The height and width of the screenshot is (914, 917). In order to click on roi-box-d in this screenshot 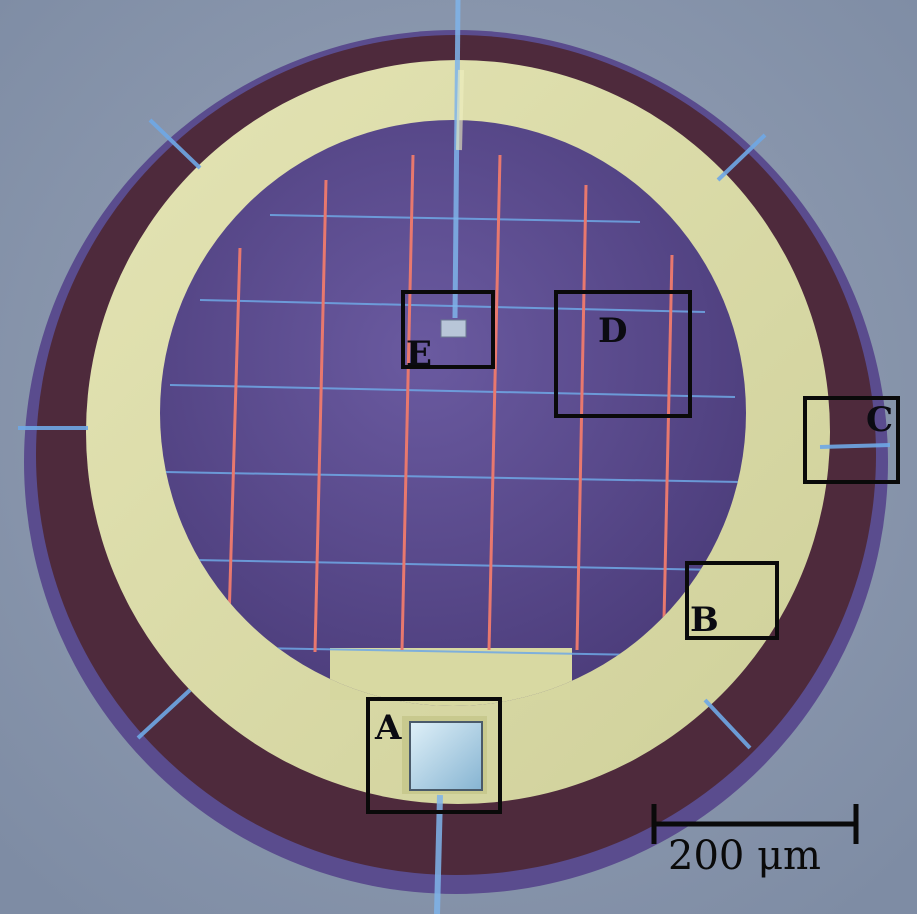, I will do `click(623, 354)`.